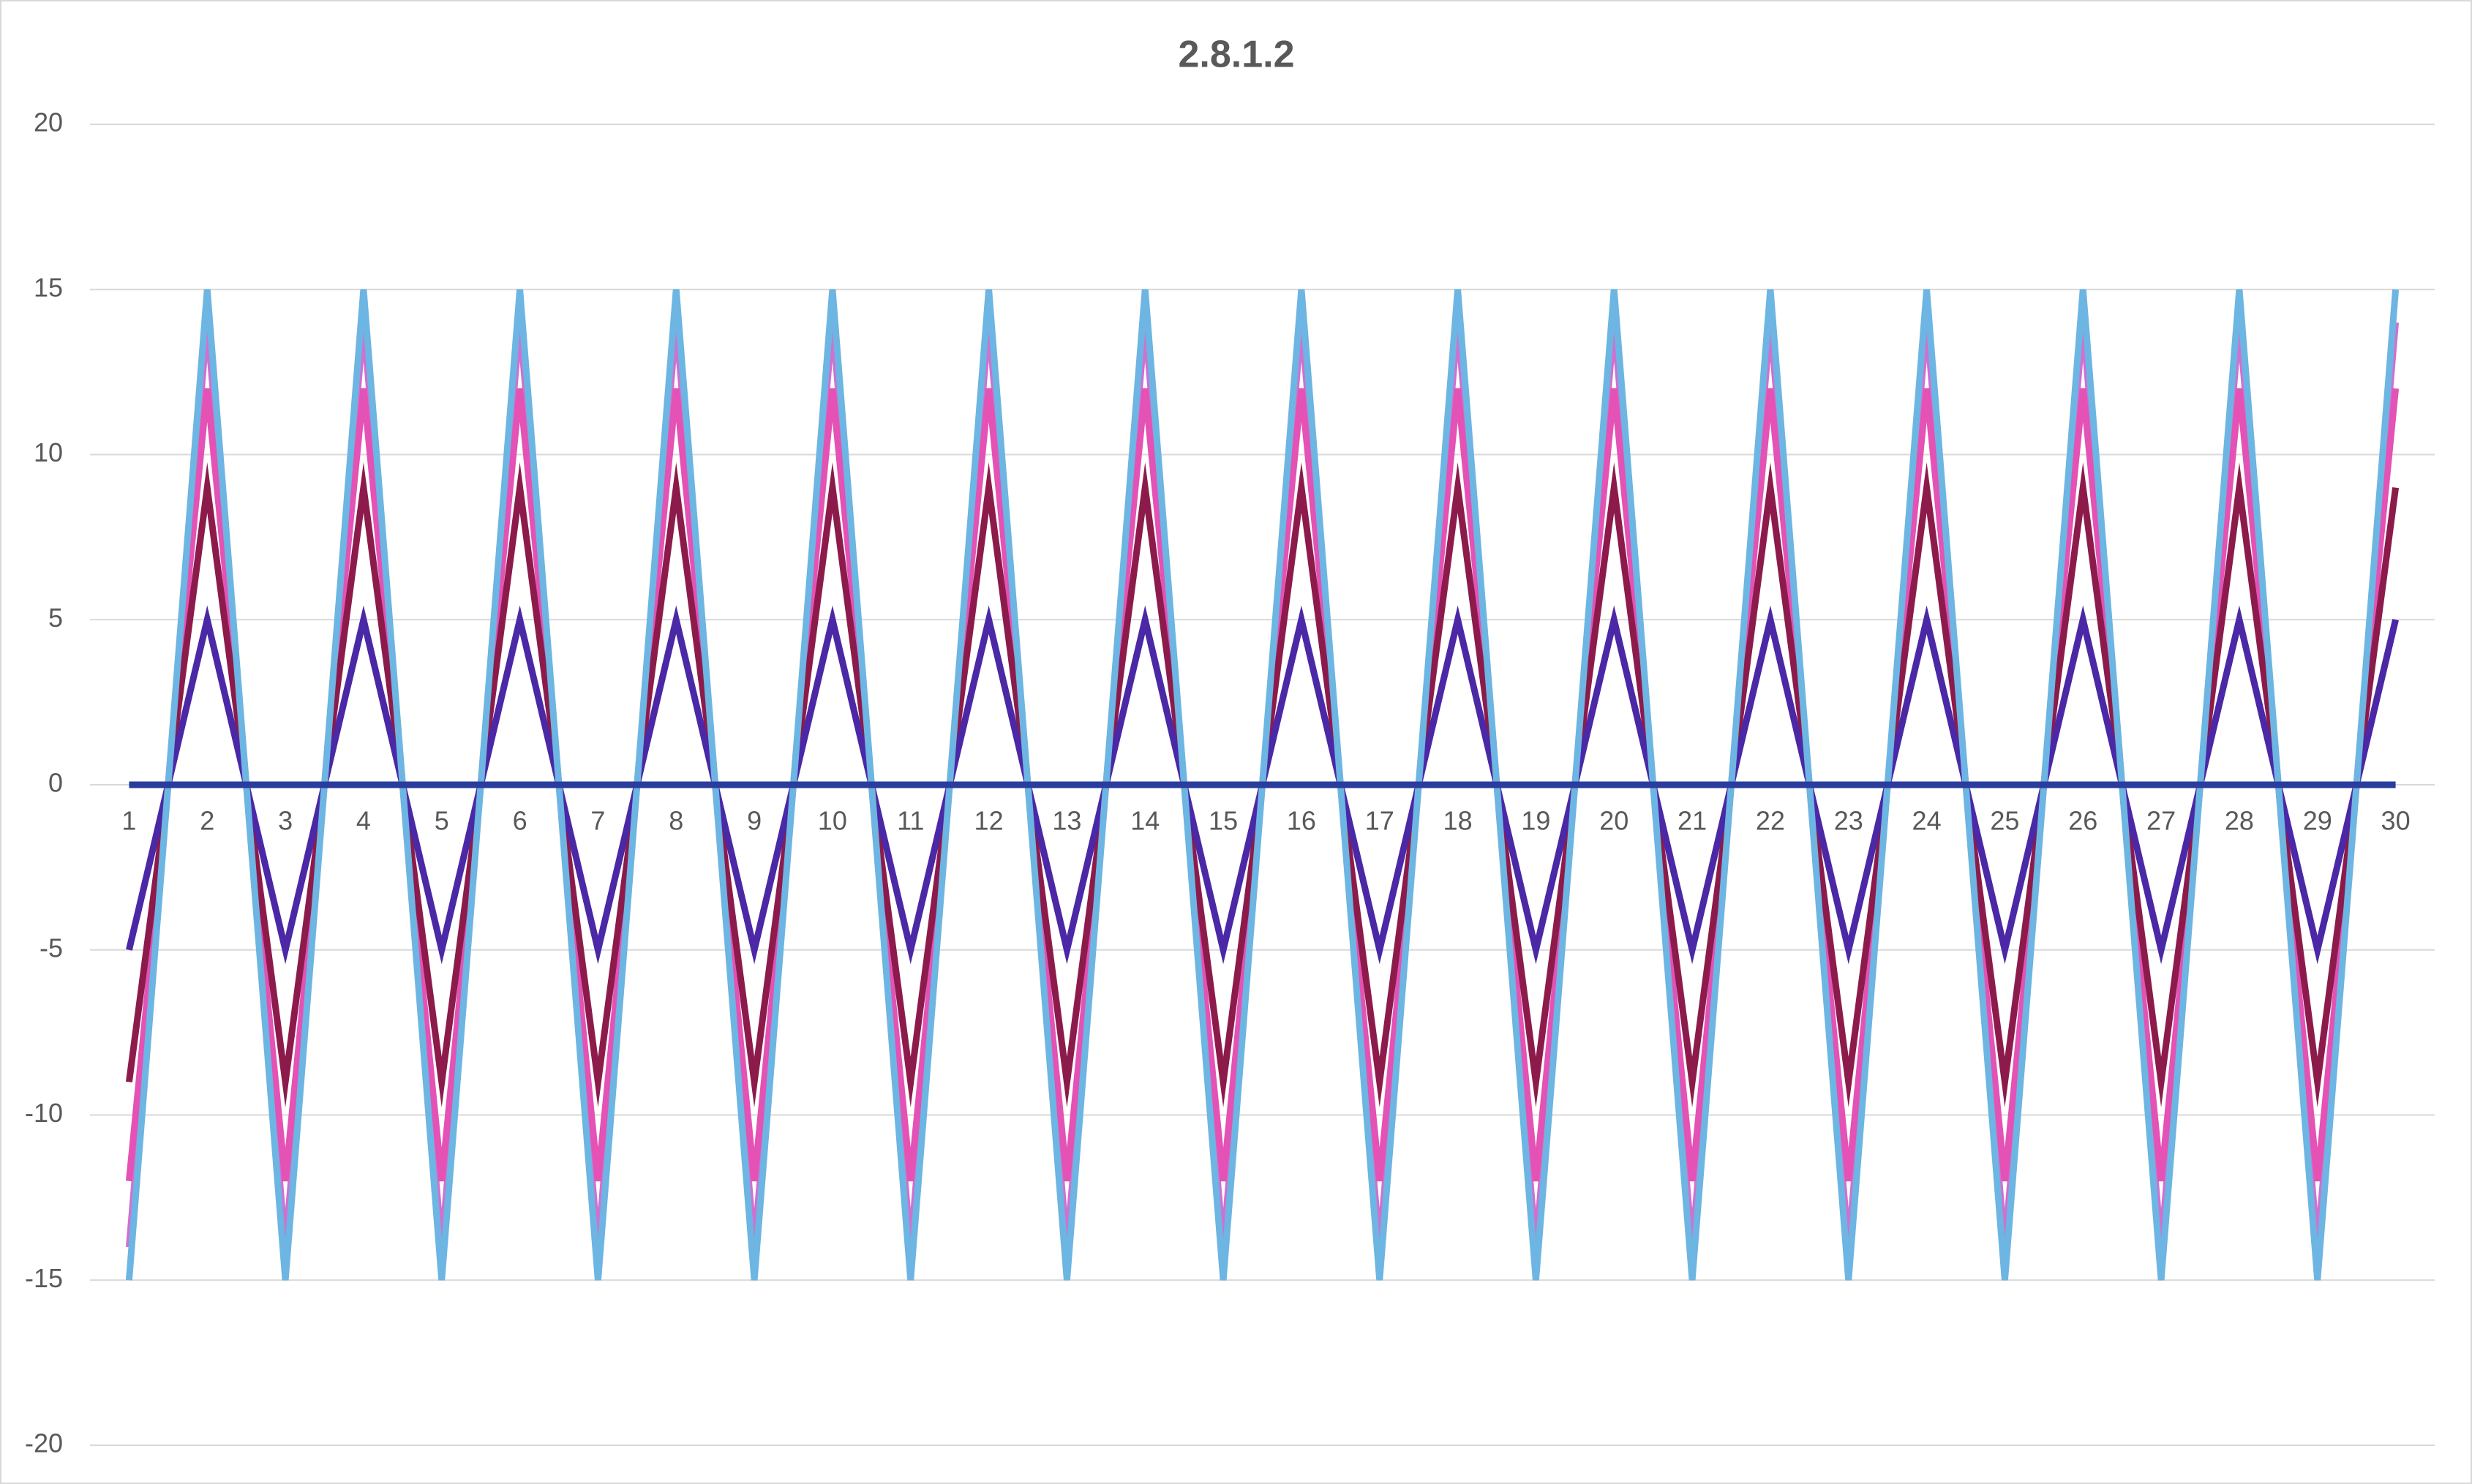 The image size is (2472, 1484). What do you see at coordinates (2239, 821) in the screenshot?
I see `x-tick-label: 28` at bounding box center [2239, 821].